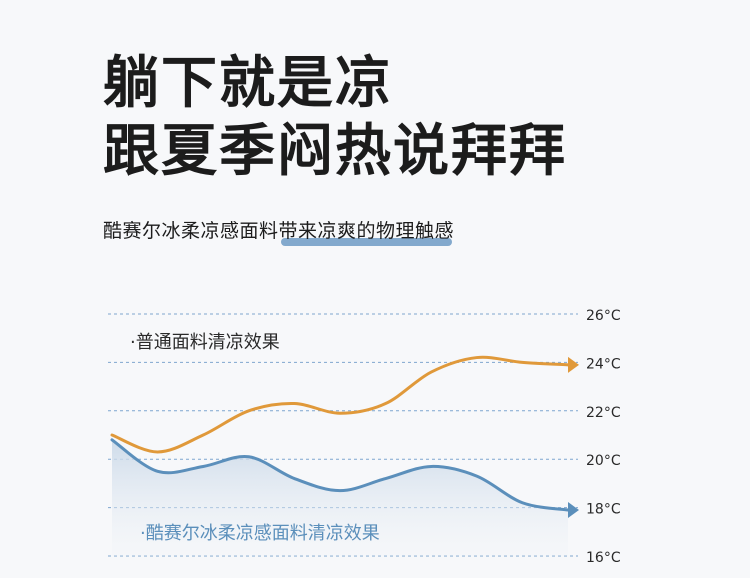  I want to click on subheadline-prefix: 酷赛尔冰柔凉感面料, so click(191, 231).